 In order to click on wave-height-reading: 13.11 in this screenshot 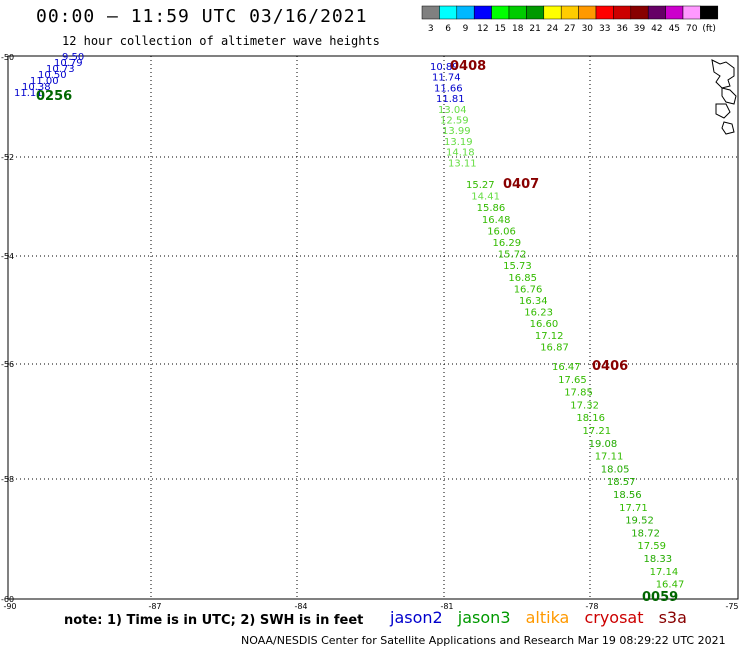, I will do `click(462, 163)`.